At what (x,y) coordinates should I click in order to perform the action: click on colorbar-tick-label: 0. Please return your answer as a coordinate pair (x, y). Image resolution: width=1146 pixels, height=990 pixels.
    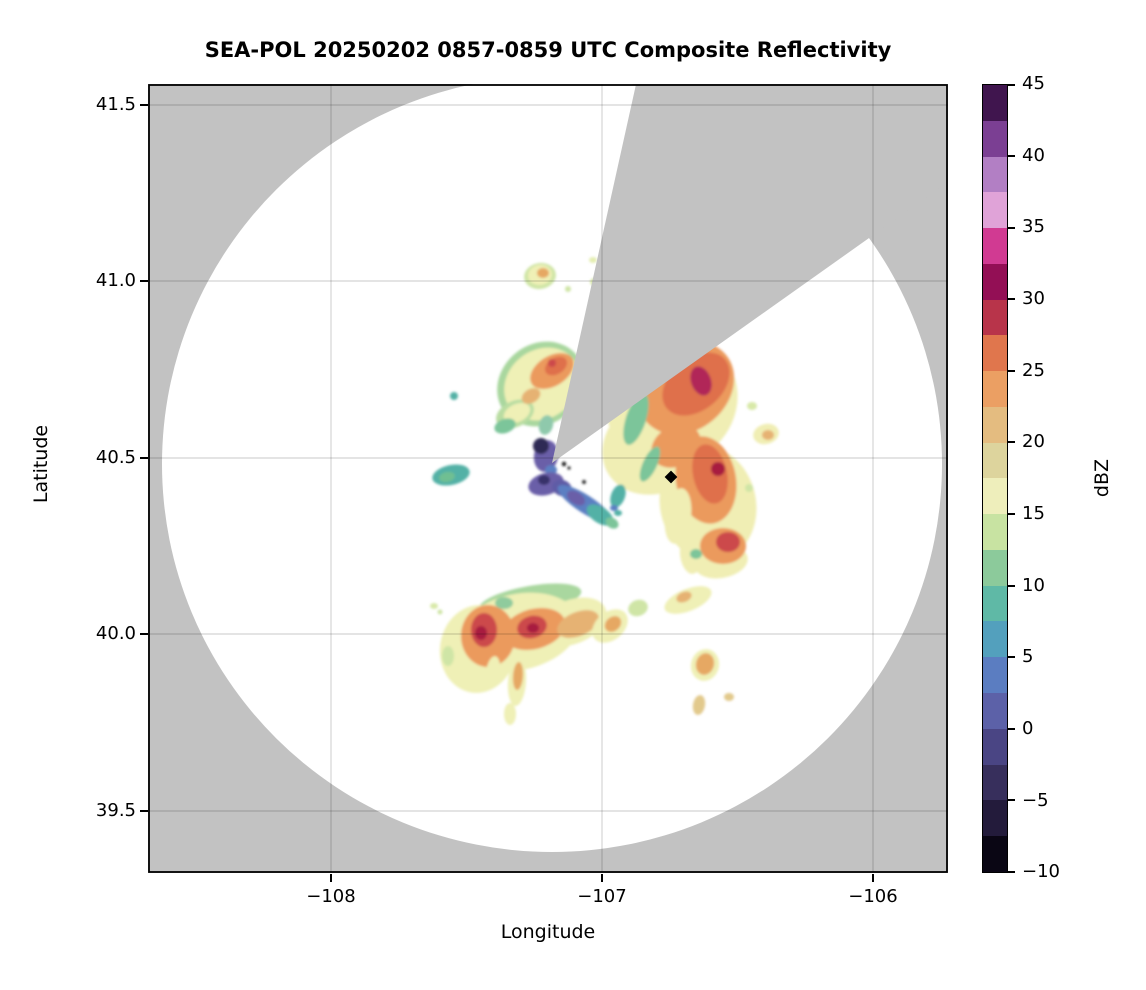
    Looking at the image, I should click on (1028, 728).